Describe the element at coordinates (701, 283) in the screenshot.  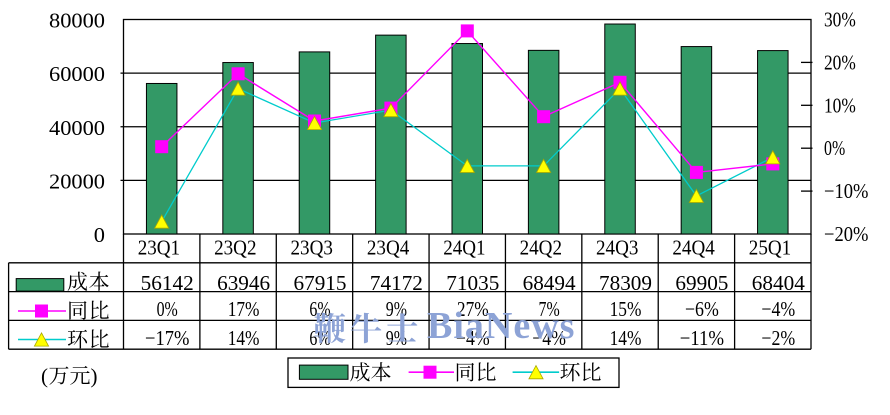
I see `svg-text: 69905` at that location.